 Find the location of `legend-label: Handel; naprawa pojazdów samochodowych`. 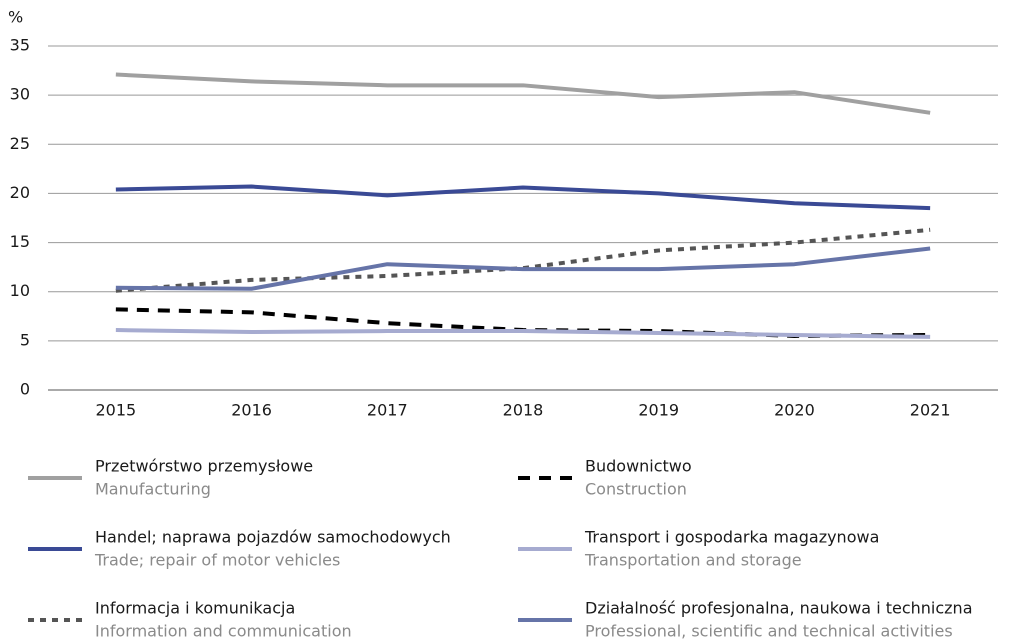

legend-label: Handel; naprawa pojazdów samochodowych is located at coordinates (273, 537).